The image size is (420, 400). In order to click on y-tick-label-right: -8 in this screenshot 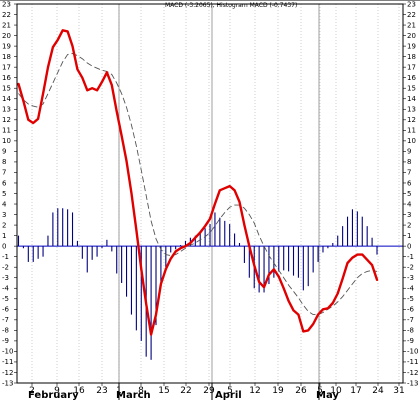, I will do `click(410, 331)`.